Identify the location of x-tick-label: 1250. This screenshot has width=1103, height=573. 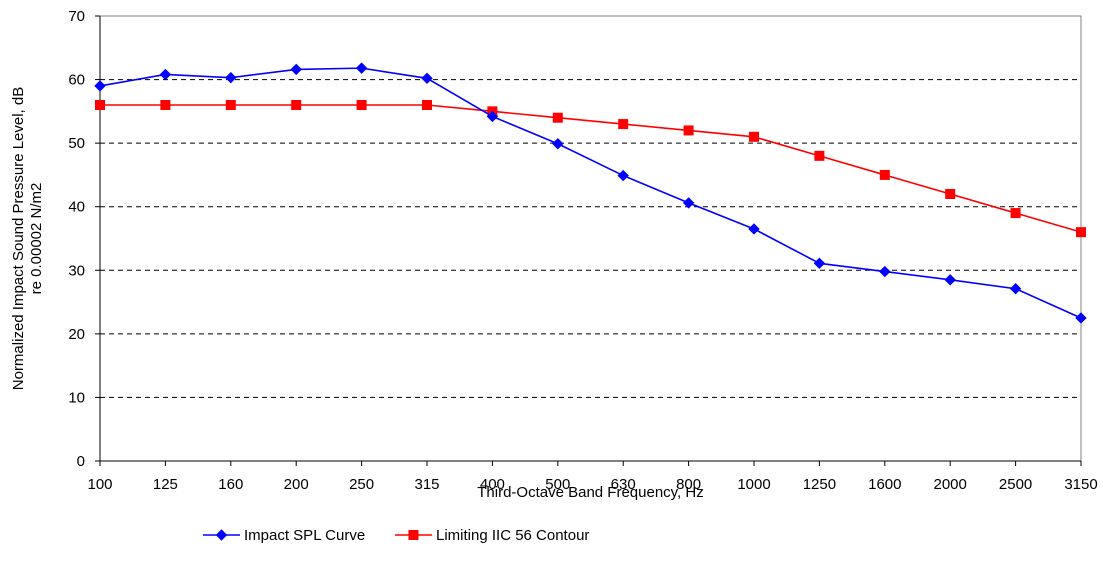
(819, 484).